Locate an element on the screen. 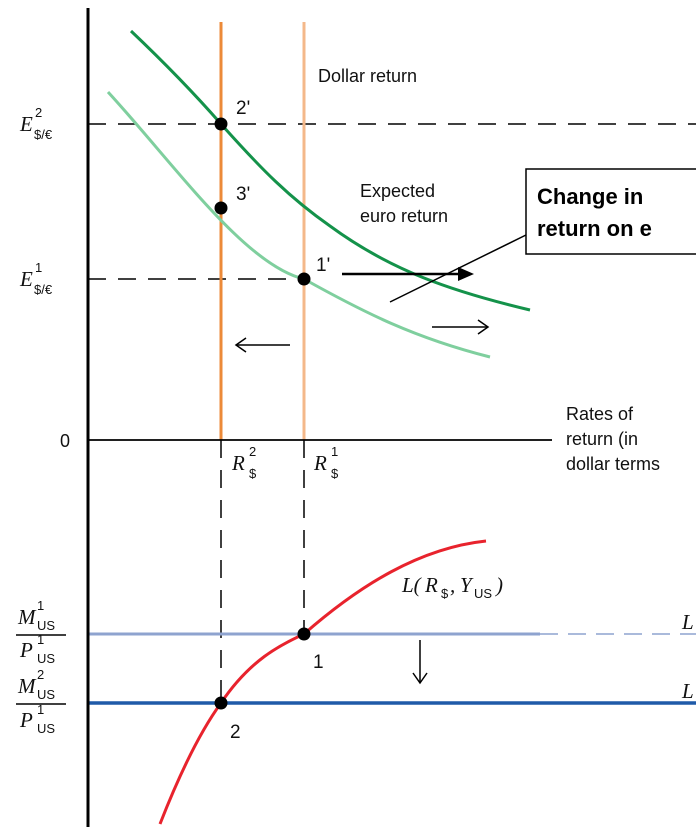  interest-rate-R2-label: R 2 $ is located at coordinates (244, 462).